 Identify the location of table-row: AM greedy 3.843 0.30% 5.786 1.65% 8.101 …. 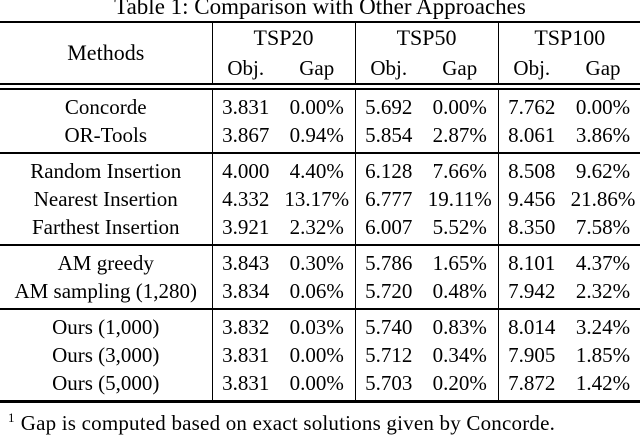
(320, 260).